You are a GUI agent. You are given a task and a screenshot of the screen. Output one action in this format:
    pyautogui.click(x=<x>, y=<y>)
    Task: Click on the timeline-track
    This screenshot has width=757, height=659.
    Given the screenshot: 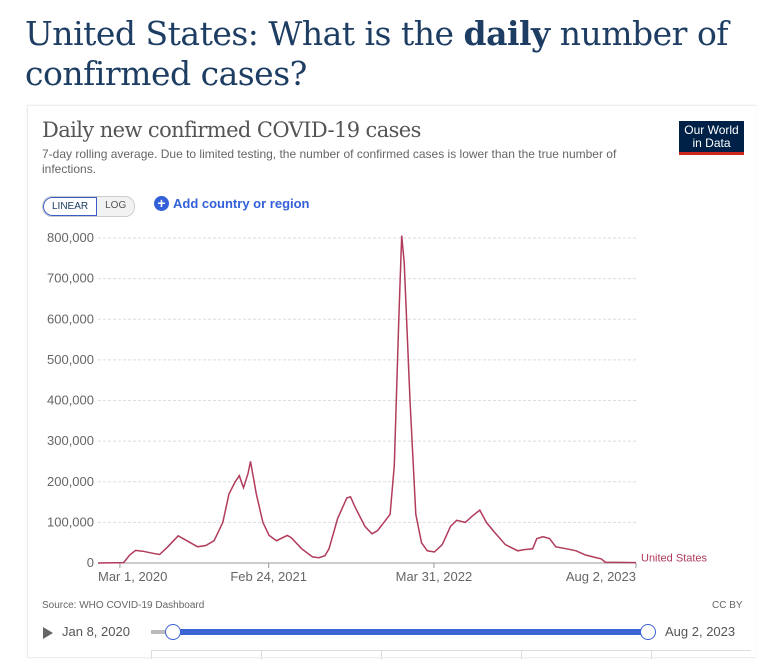 What is the action you would take?
    pyautogui.click(x=162, y=632)
    